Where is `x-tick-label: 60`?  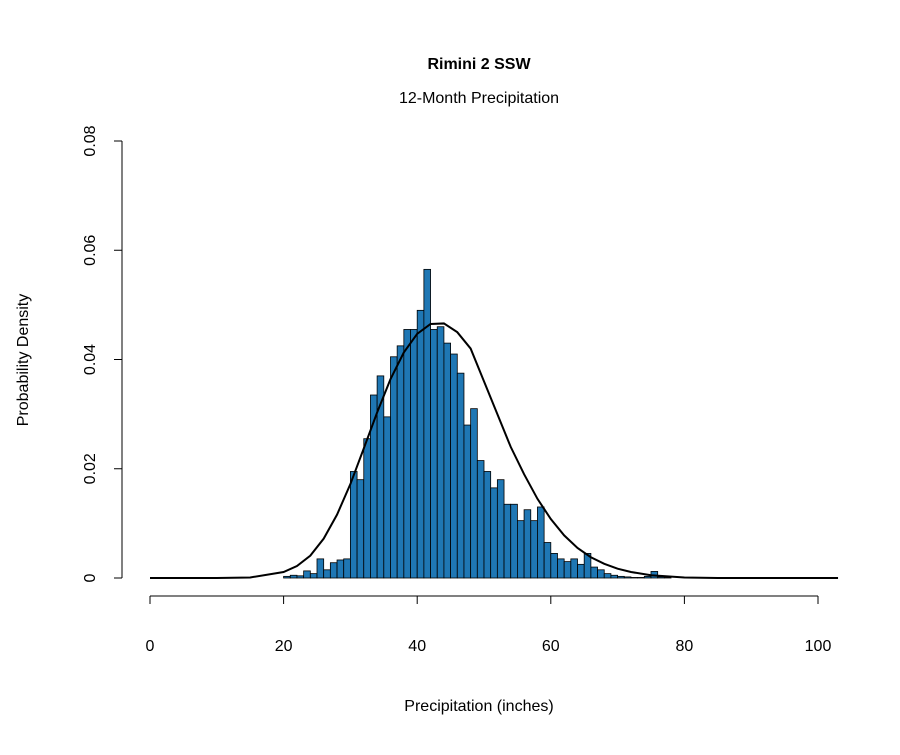
x-tick-label: 60 is located at coordinates (551, 646).